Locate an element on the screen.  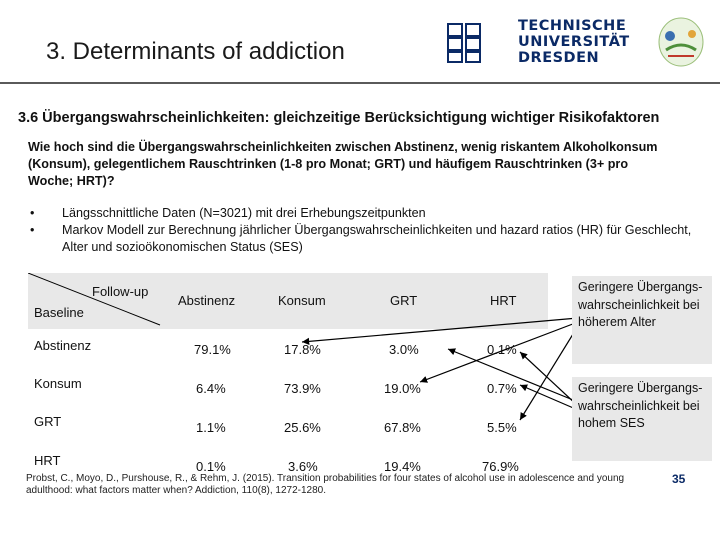
table-corner-baseline: Baseline is located at coordinates (59, 312).